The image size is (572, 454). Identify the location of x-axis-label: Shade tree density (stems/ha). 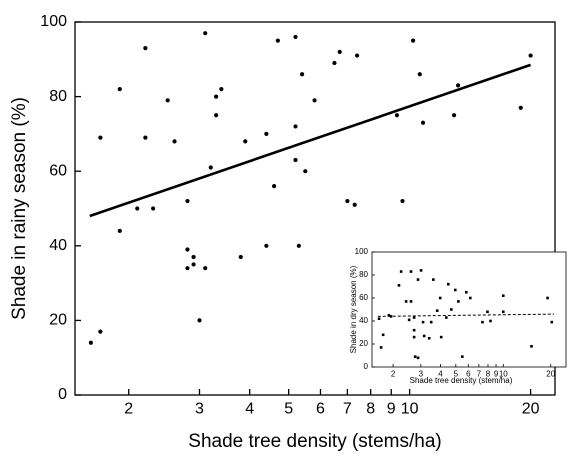
(314, 441).